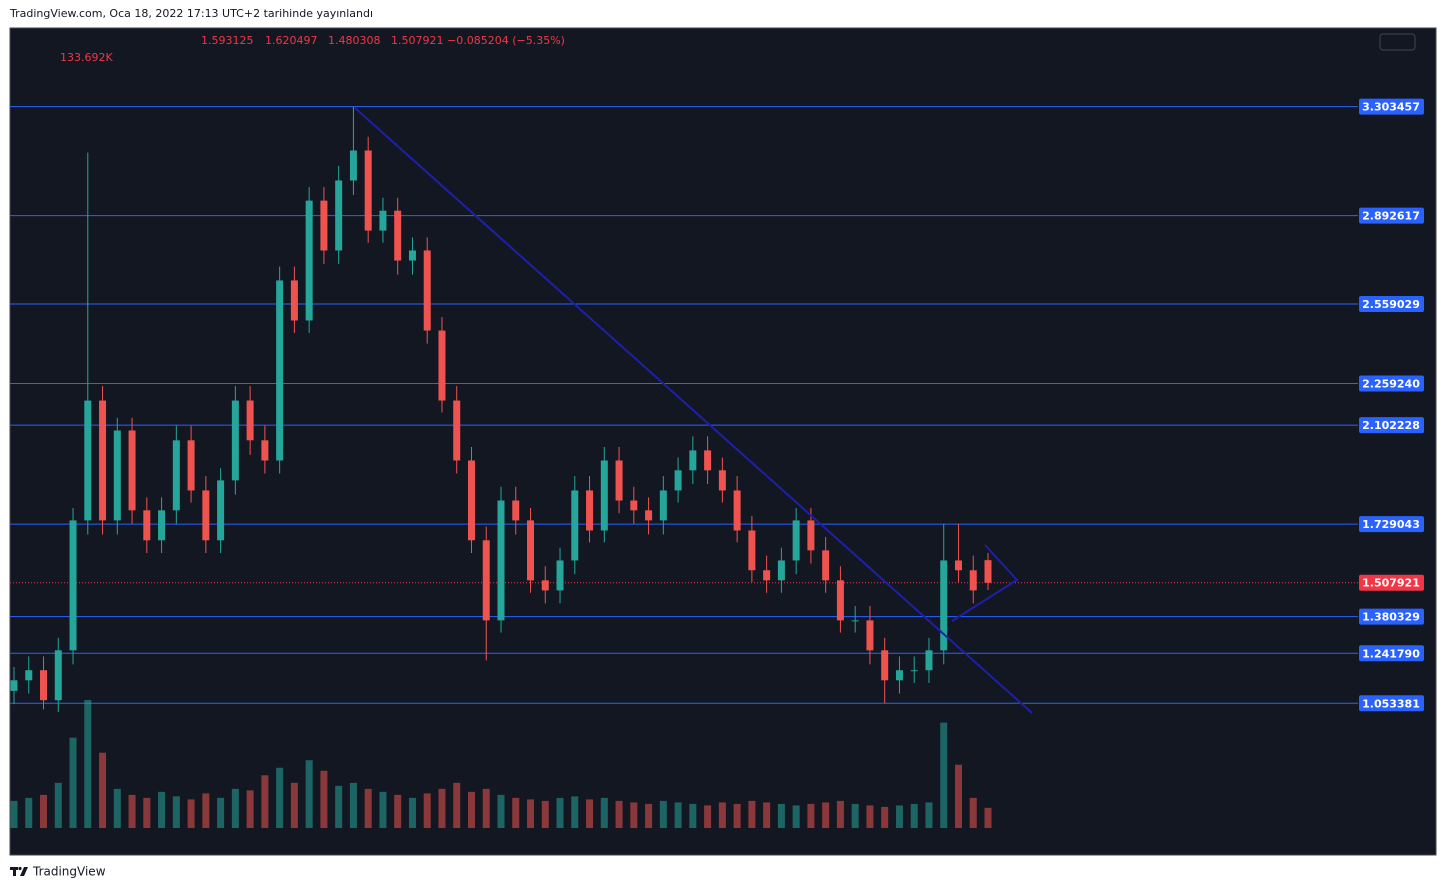  Describe the element at coordinates (1391, 304) in the screenshot. I see `level-label: 2.559029` at that location.